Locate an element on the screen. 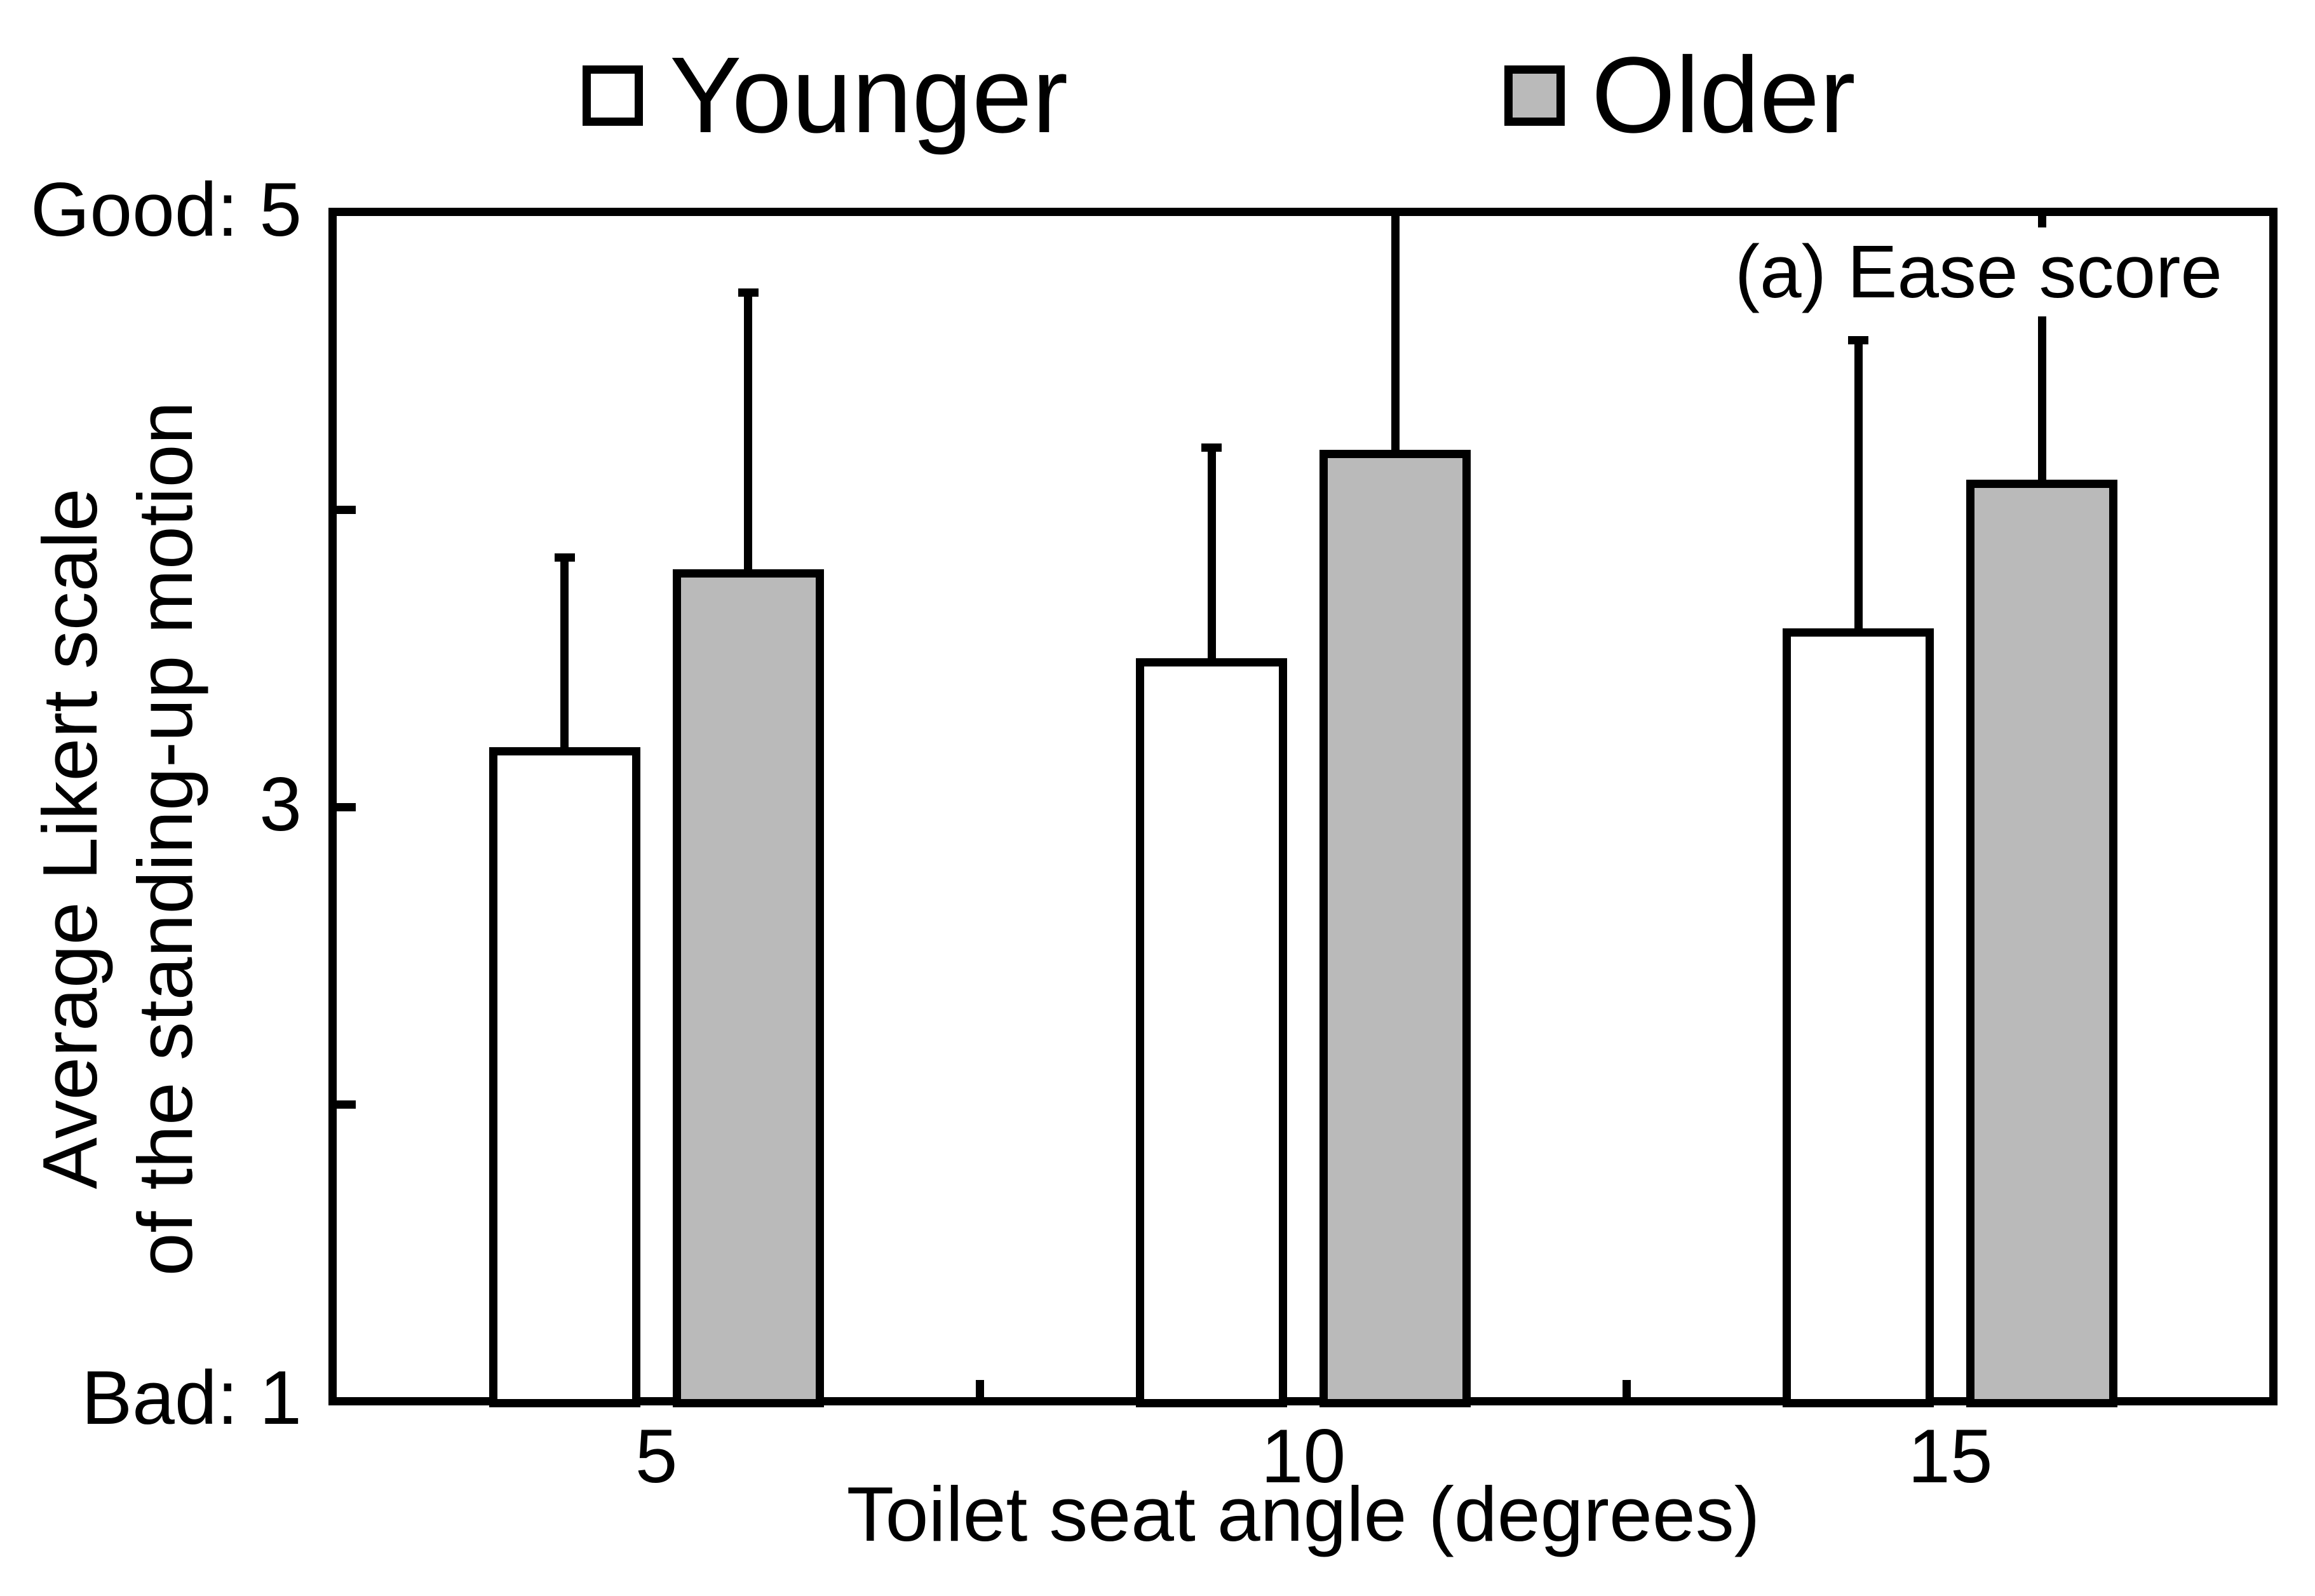 The width and height of the screenshot is (2315, 1596). y-tick-label-3: 3 is located at coordinates (280, 804).